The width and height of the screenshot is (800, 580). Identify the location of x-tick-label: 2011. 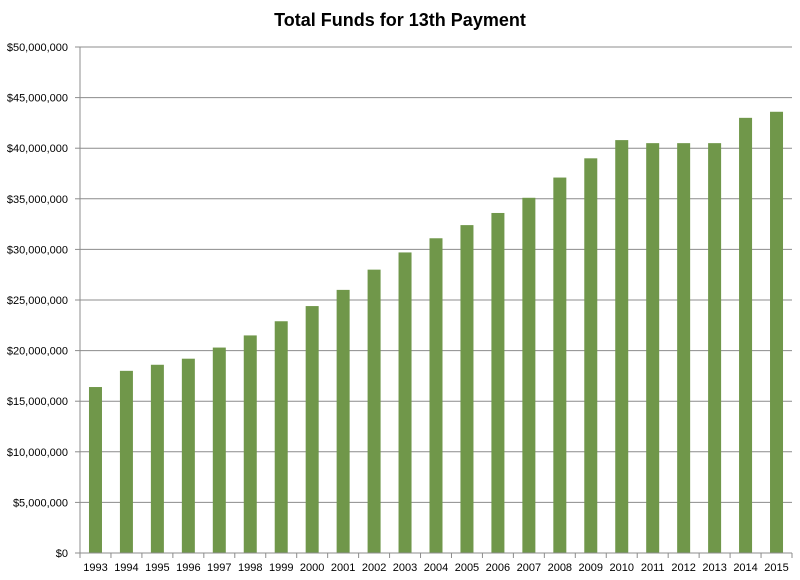
(653, 568).